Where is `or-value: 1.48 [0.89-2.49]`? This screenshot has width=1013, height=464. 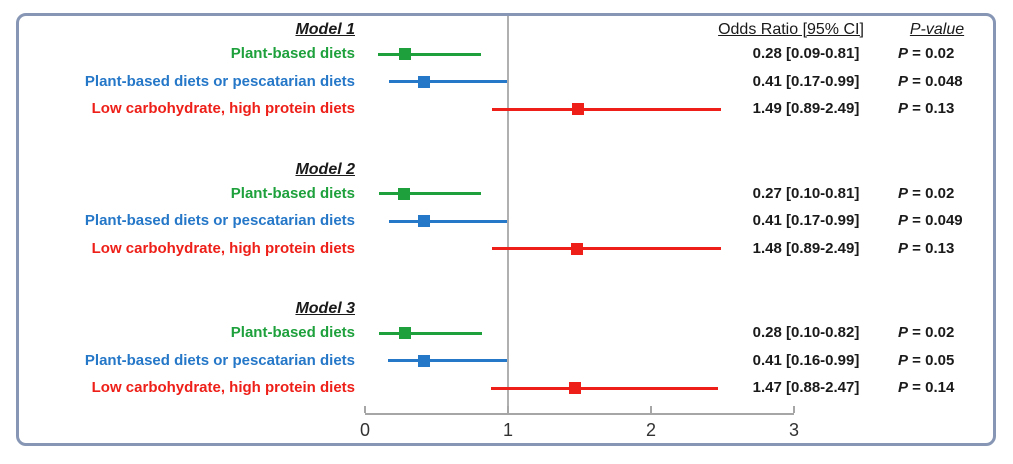 or-value: 1.48 [0.89-2.49] is located at coordinates (806, 248).